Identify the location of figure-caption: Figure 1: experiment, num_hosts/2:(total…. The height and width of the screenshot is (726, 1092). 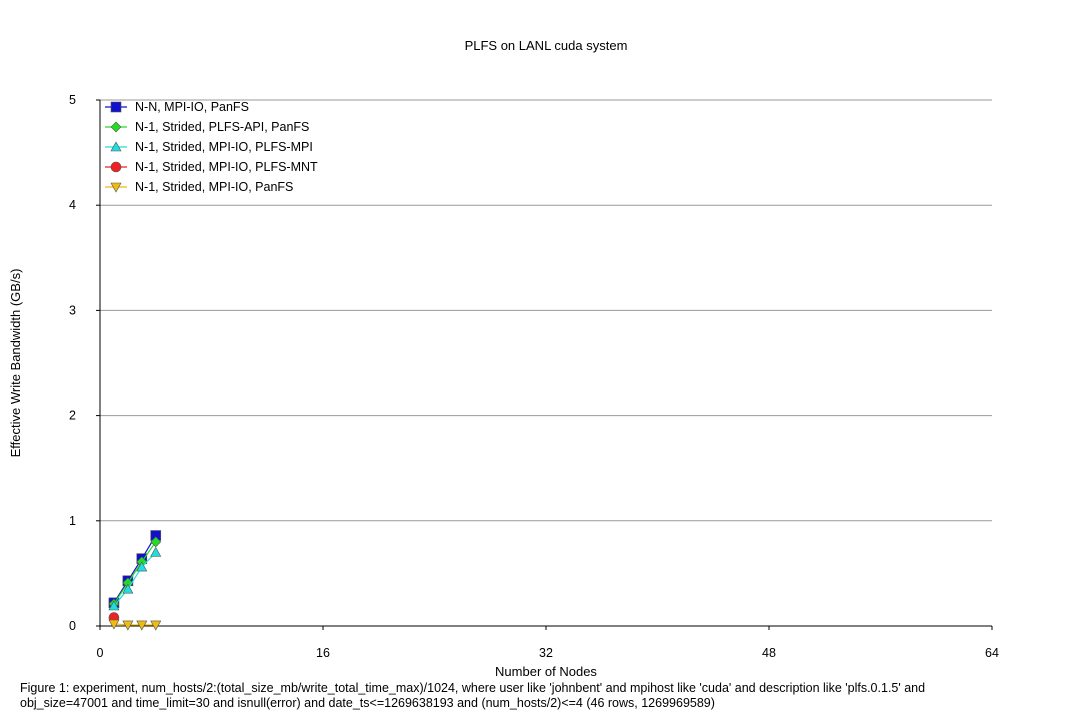
(550, 696).